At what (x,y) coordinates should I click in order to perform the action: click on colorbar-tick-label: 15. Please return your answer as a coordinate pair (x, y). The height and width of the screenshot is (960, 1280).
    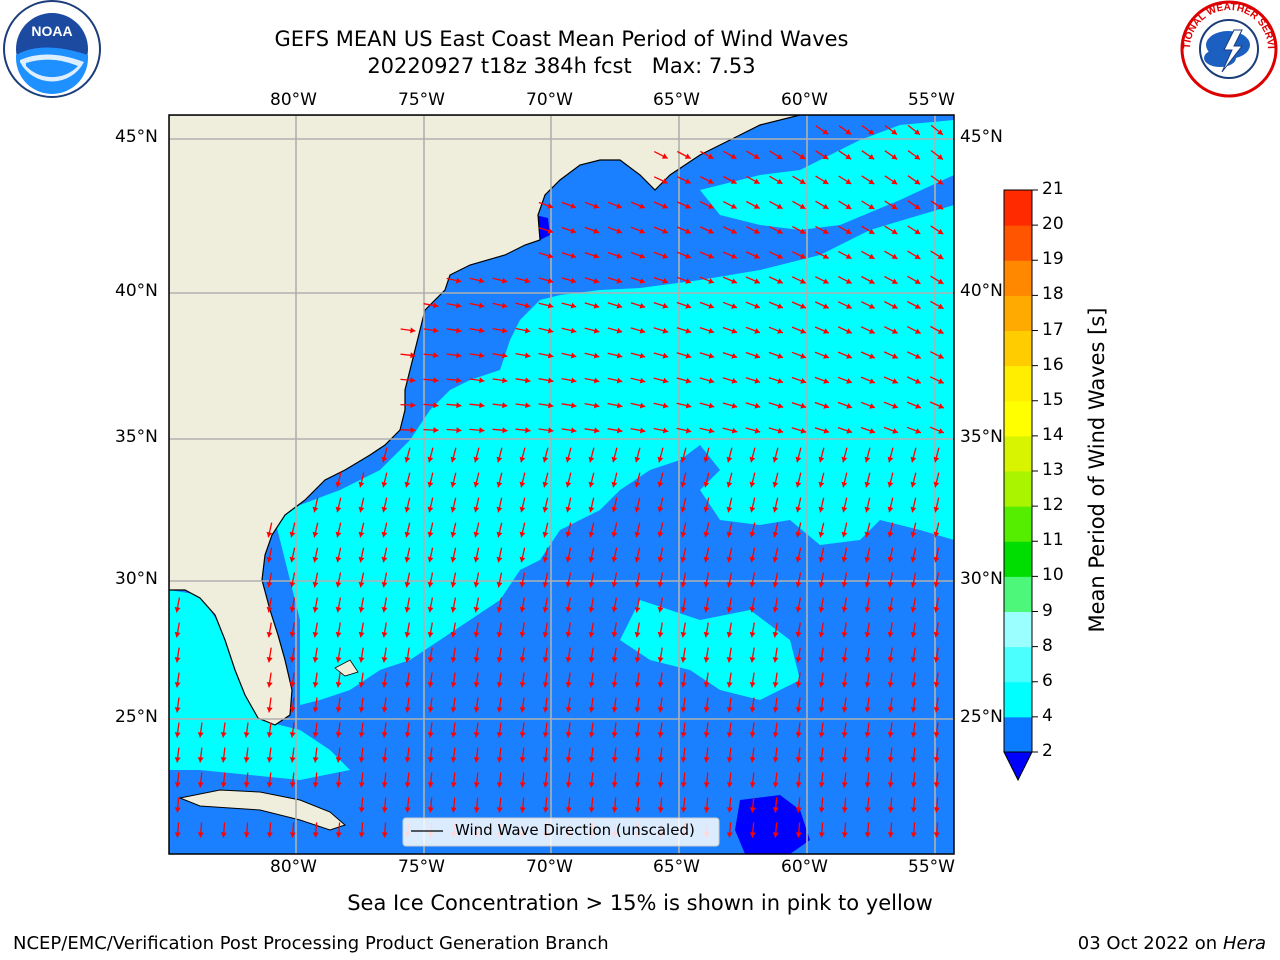
    Looking at the image, I should click on (1053, 399).